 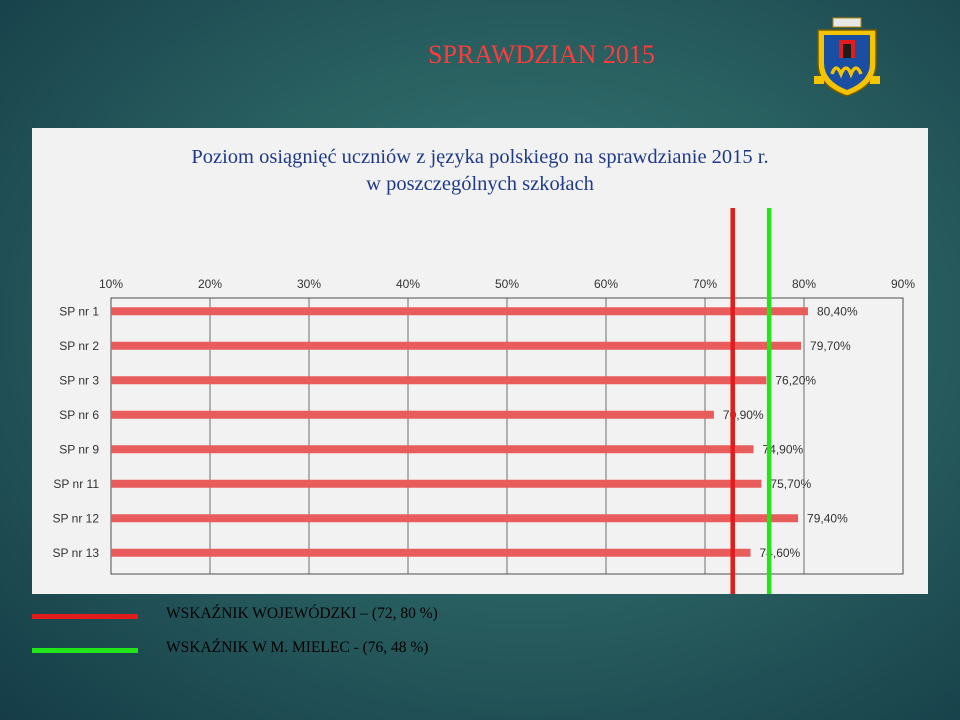 I want to click on data-label: 74,60%, so click(x=780, y=553).